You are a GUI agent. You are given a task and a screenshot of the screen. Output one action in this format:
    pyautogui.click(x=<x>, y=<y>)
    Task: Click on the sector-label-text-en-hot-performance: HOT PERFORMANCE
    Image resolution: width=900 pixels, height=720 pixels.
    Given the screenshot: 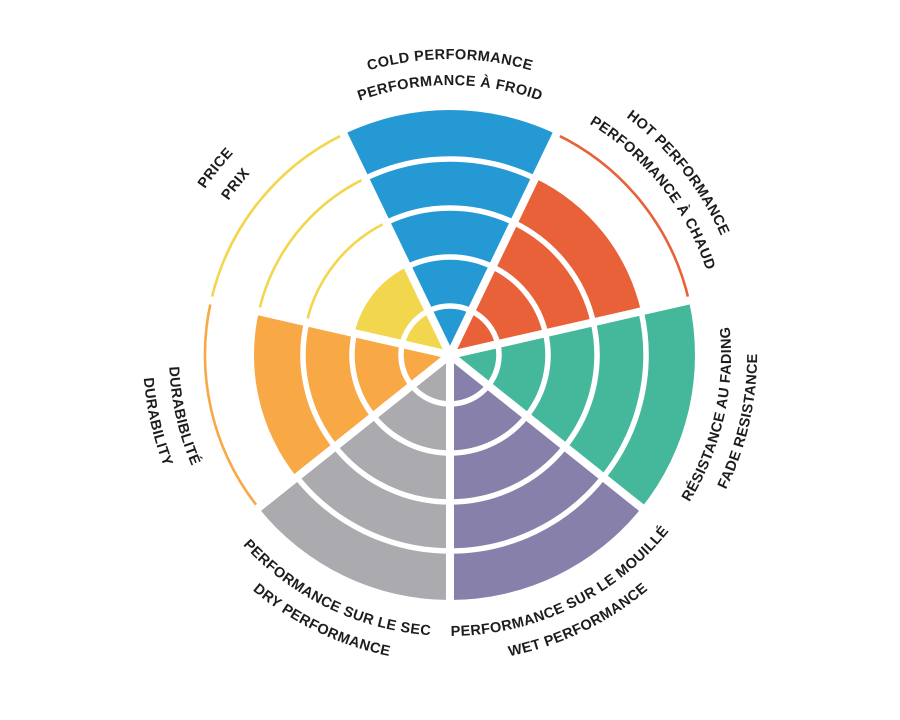 What is the action you would take?
    pyautogui.click(x=678, y=173)
    